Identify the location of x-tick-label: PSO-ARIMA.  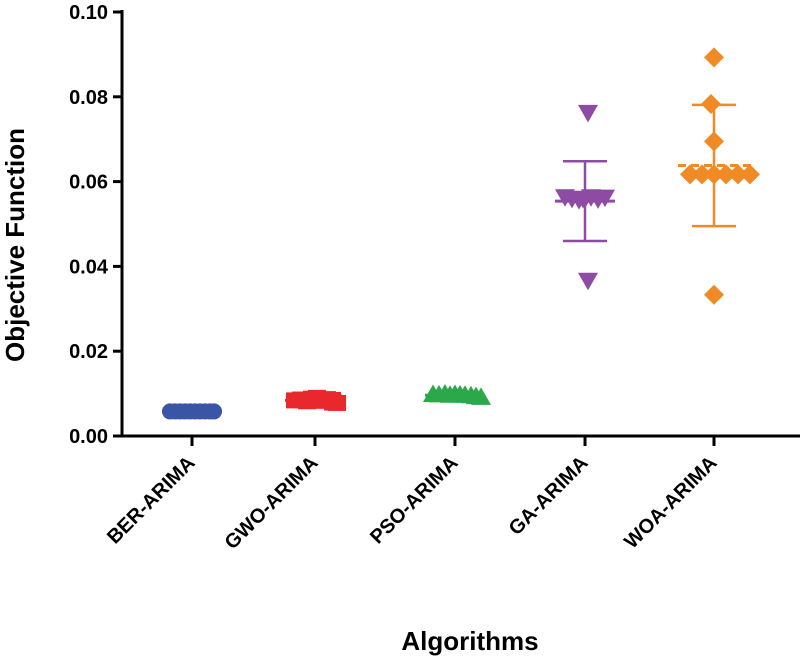
(414, 500).